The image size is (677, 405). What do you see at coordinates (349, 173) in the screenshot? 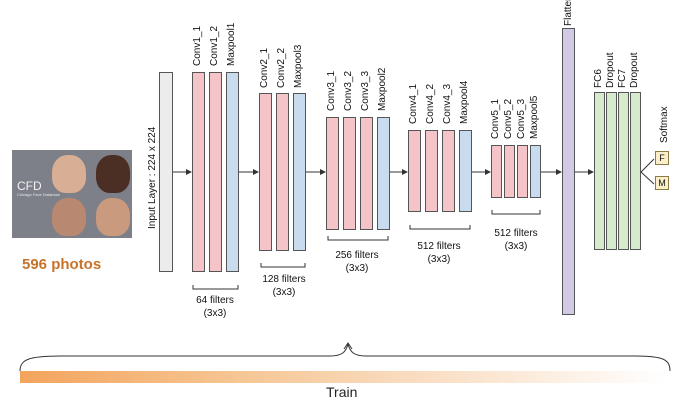
I see `conv3-2-bar` at bounding box center [349, 173].